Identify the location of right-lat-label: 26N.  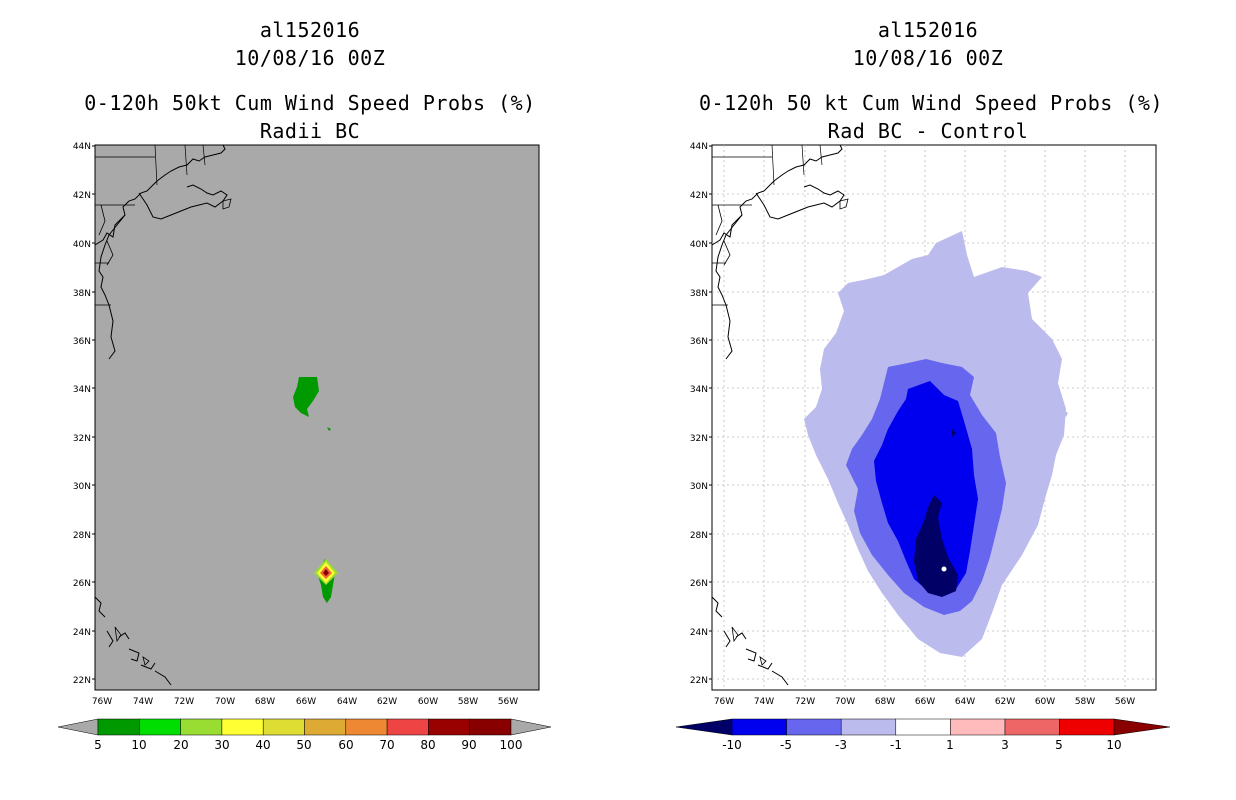
(699, 584).